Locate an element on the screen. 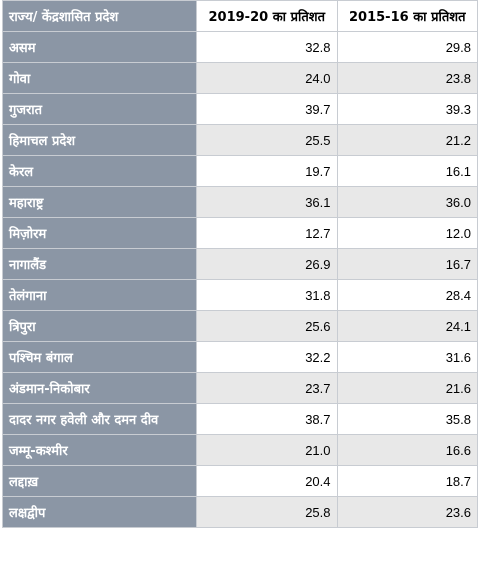 Image resolution: width=480 pixels, height=581 pixels. table-row: नागालैंड 26.9 16.7 is located at coordinates (240, 264).